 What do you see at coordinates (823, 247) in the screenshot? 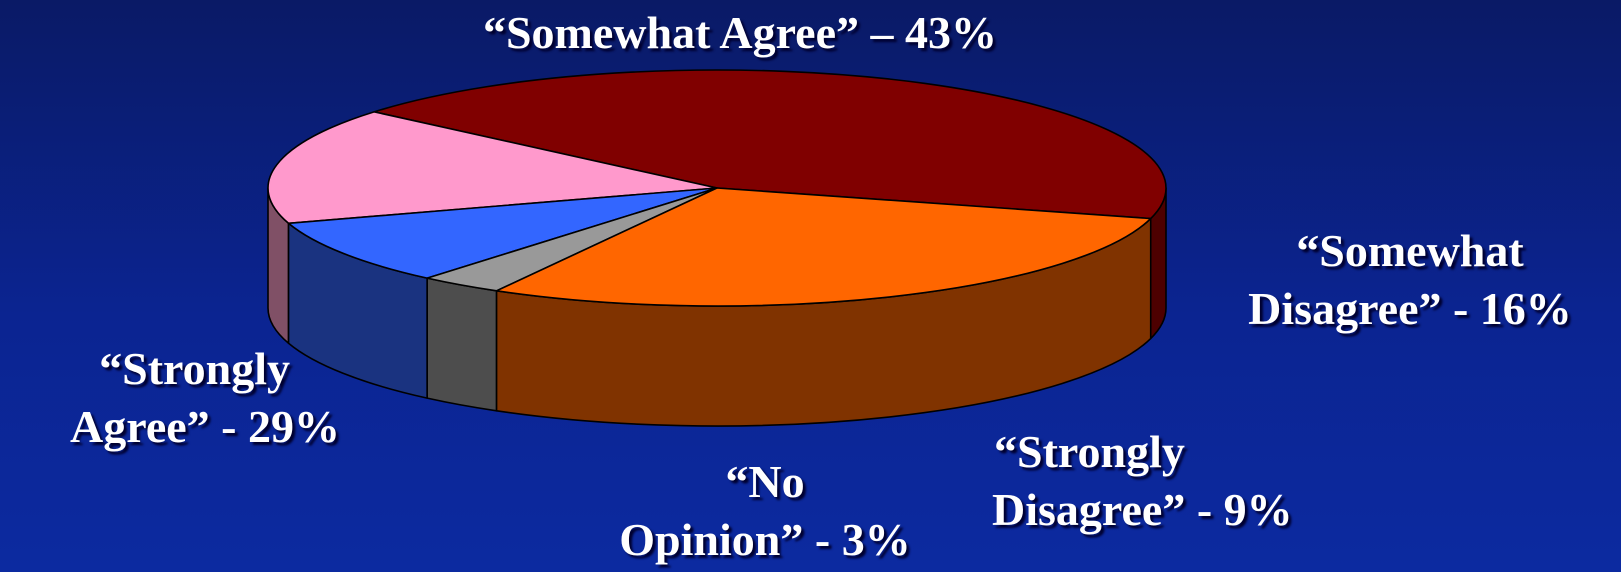
I see `pie-slice-strongly-agree` at bounding box center [823, 247].